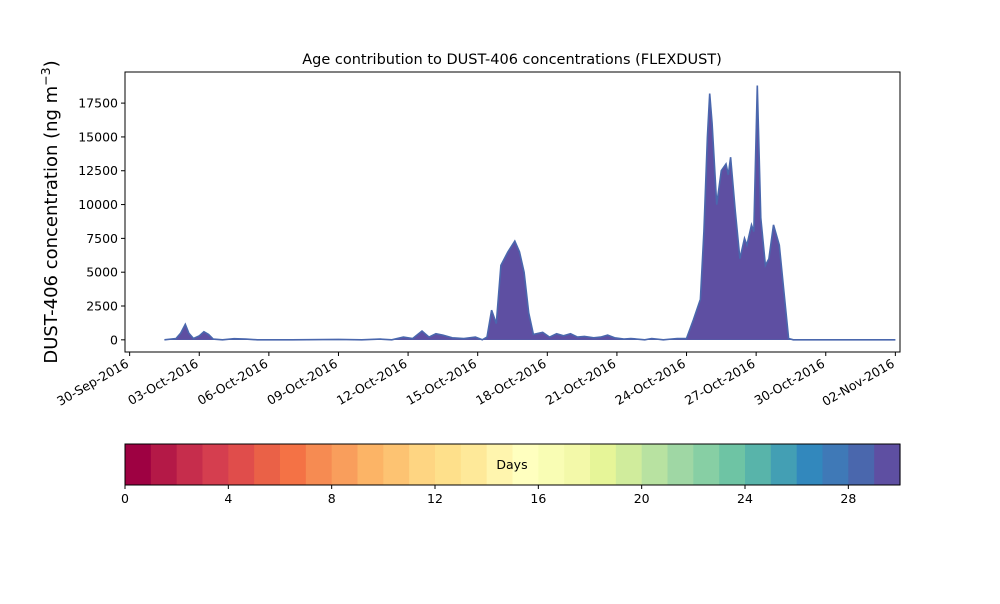 The image size is (1000, 604). I want to click on colorbar-tick-label: 24, so click(745, 498).